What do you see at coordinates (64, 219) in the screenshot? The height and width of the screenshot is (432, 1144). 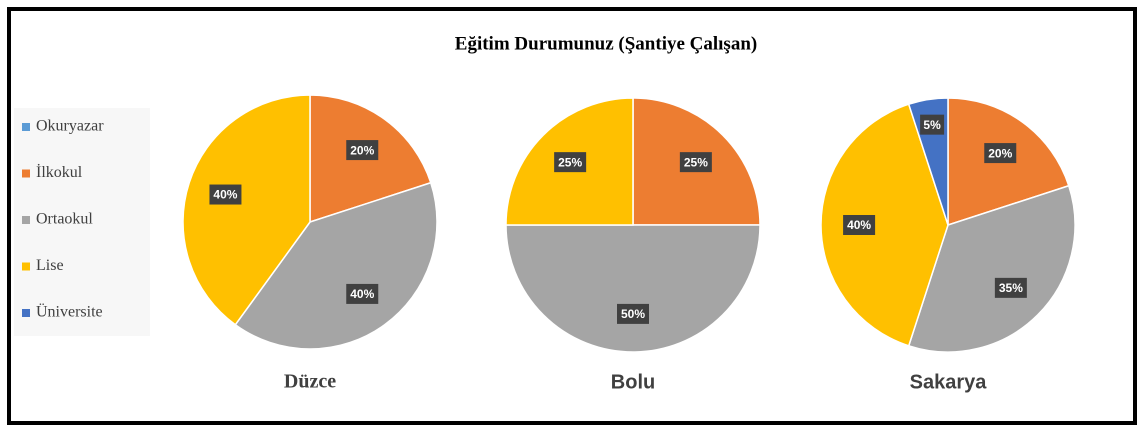 I see `legend-label: Ortaokul` at bounding box center [64, 219].